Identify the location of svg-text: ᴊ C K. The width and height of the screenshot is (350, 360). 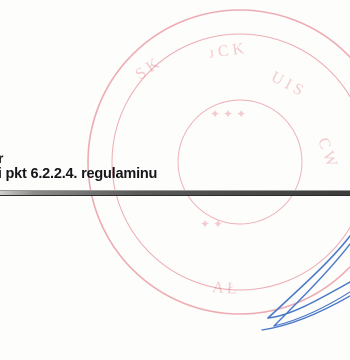
(226, 51).